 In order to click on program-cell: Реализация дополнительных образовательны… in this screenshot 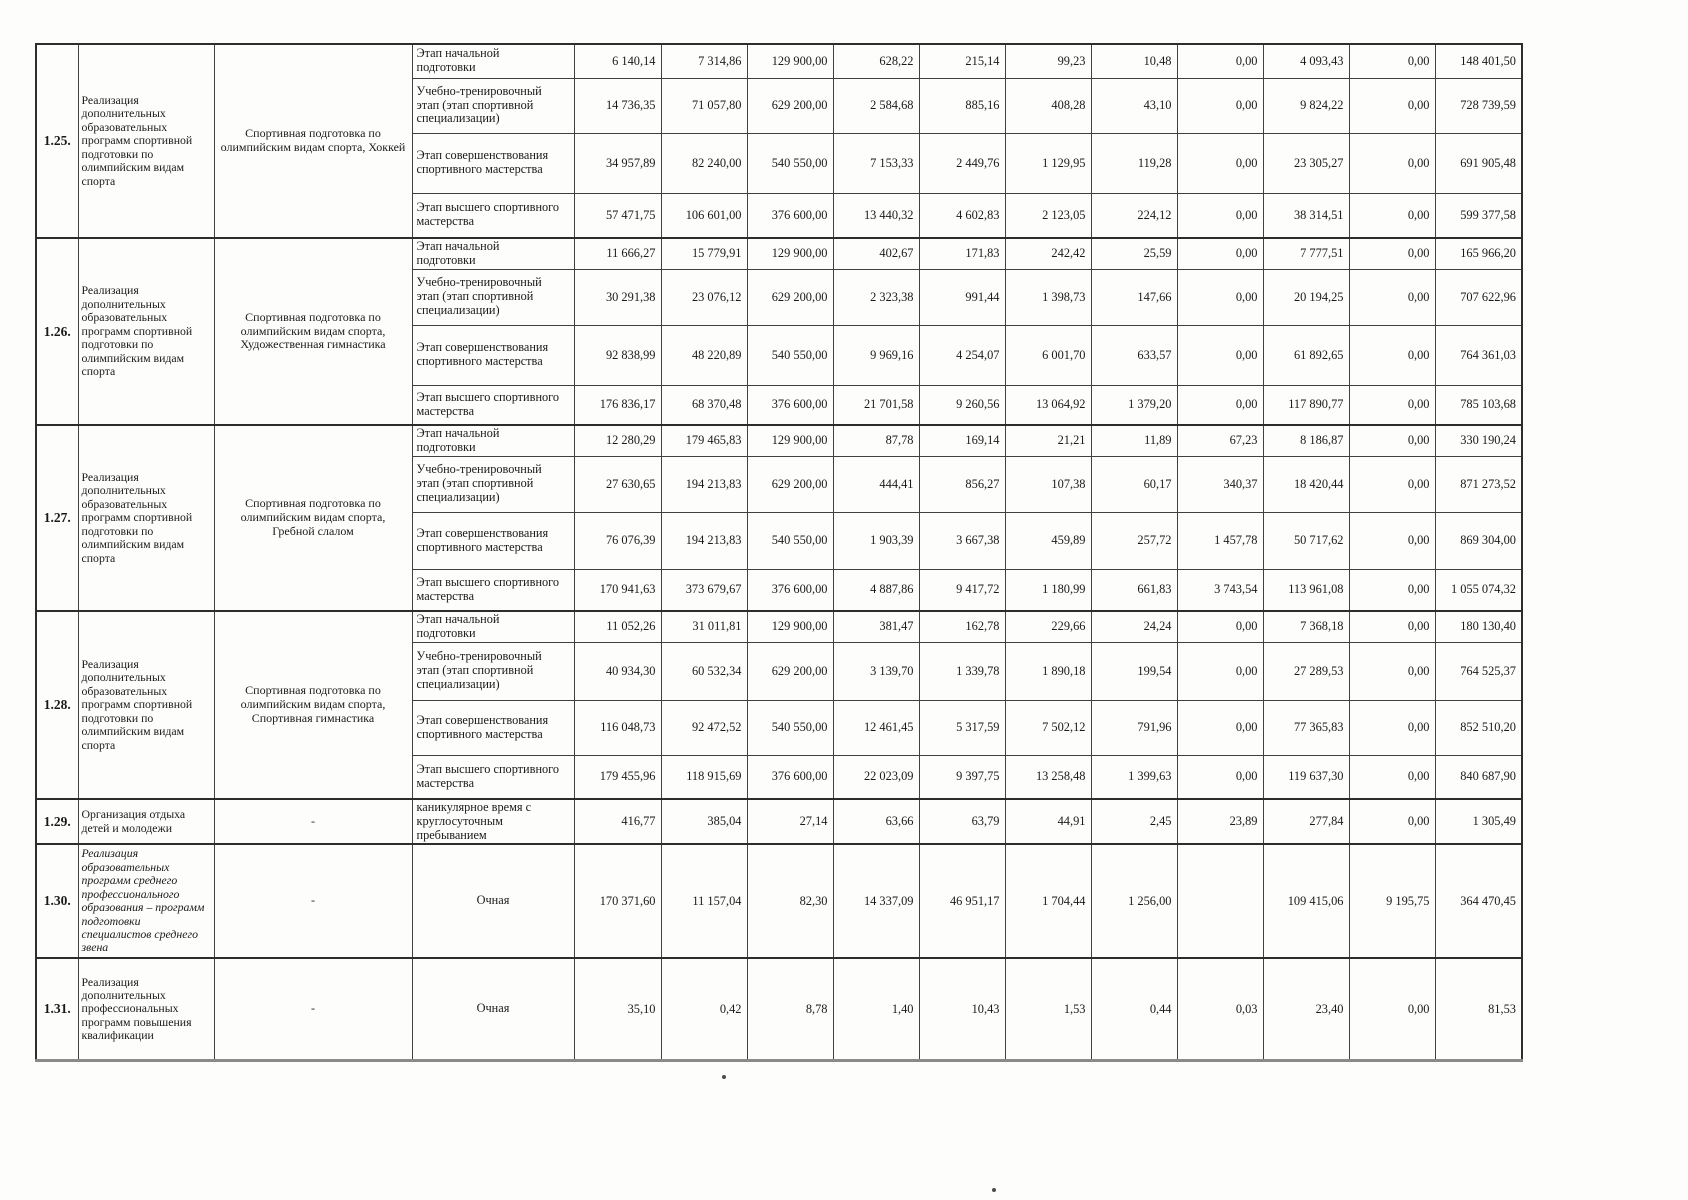, I will do `click(146, 518)`.